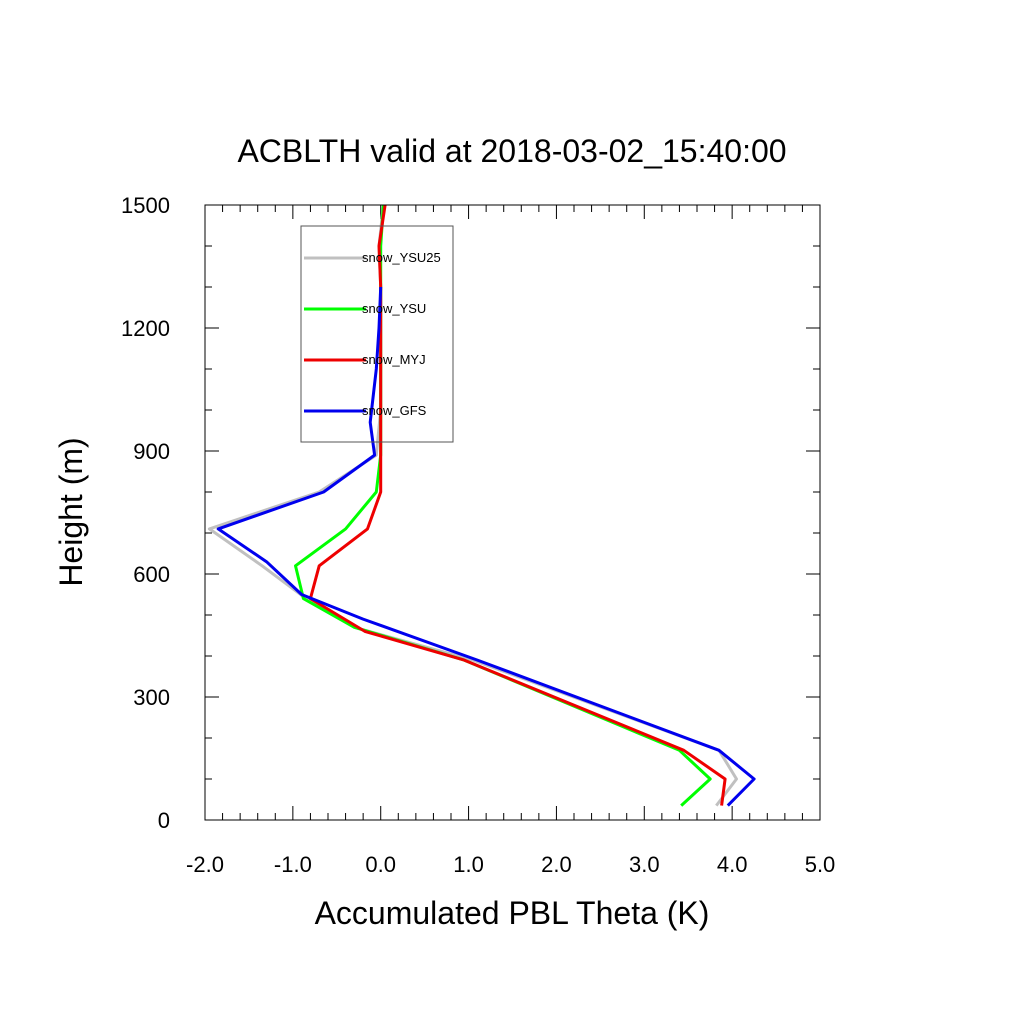 The image size is (1024, 1024). Describe the element at coordinates (394, 359) in the screenshot. I see `legend-label: snow_MYJ` at that location.